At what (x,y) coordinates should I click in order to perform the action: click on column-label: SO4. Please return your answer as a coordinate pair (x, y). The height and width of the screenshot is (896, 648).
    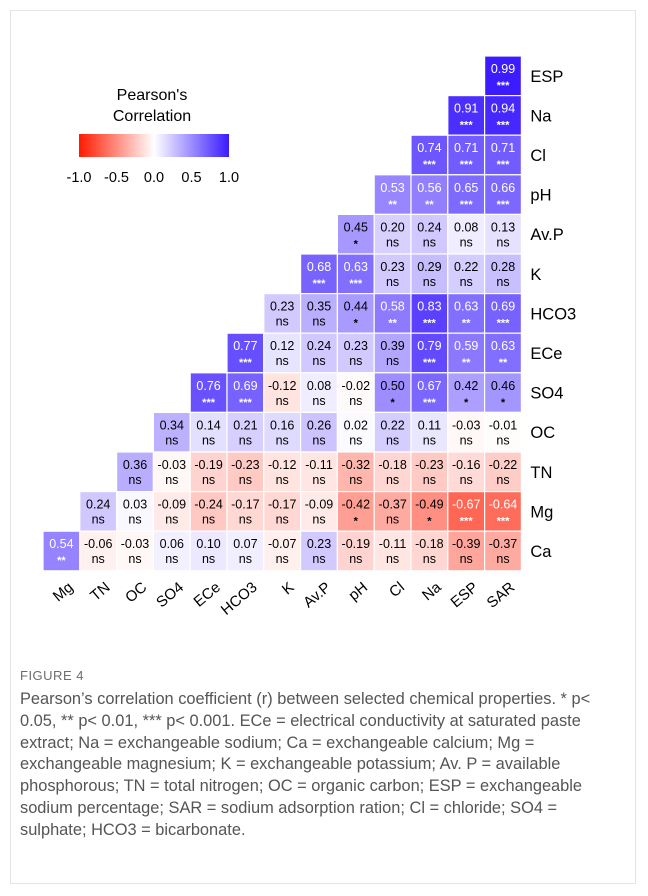
    Looking at the image, I should click on (170, 595).